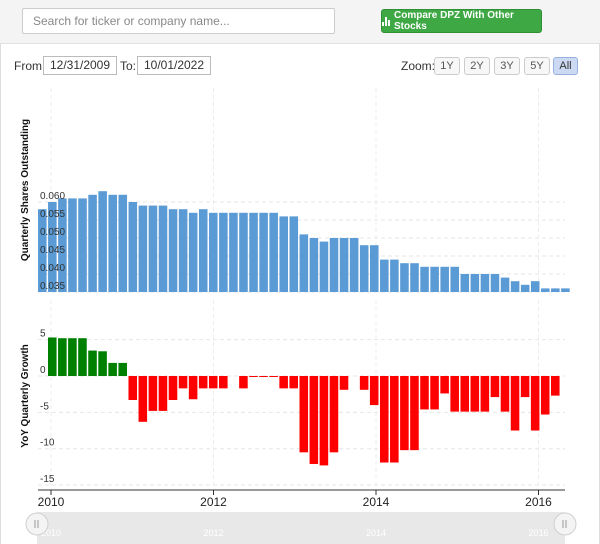 The image size is (600, 544). What do you see at coordinates (447, 66) in the screenshot?
I see `zoom-1y-button: 1Y` at bounding box center [447, 66].